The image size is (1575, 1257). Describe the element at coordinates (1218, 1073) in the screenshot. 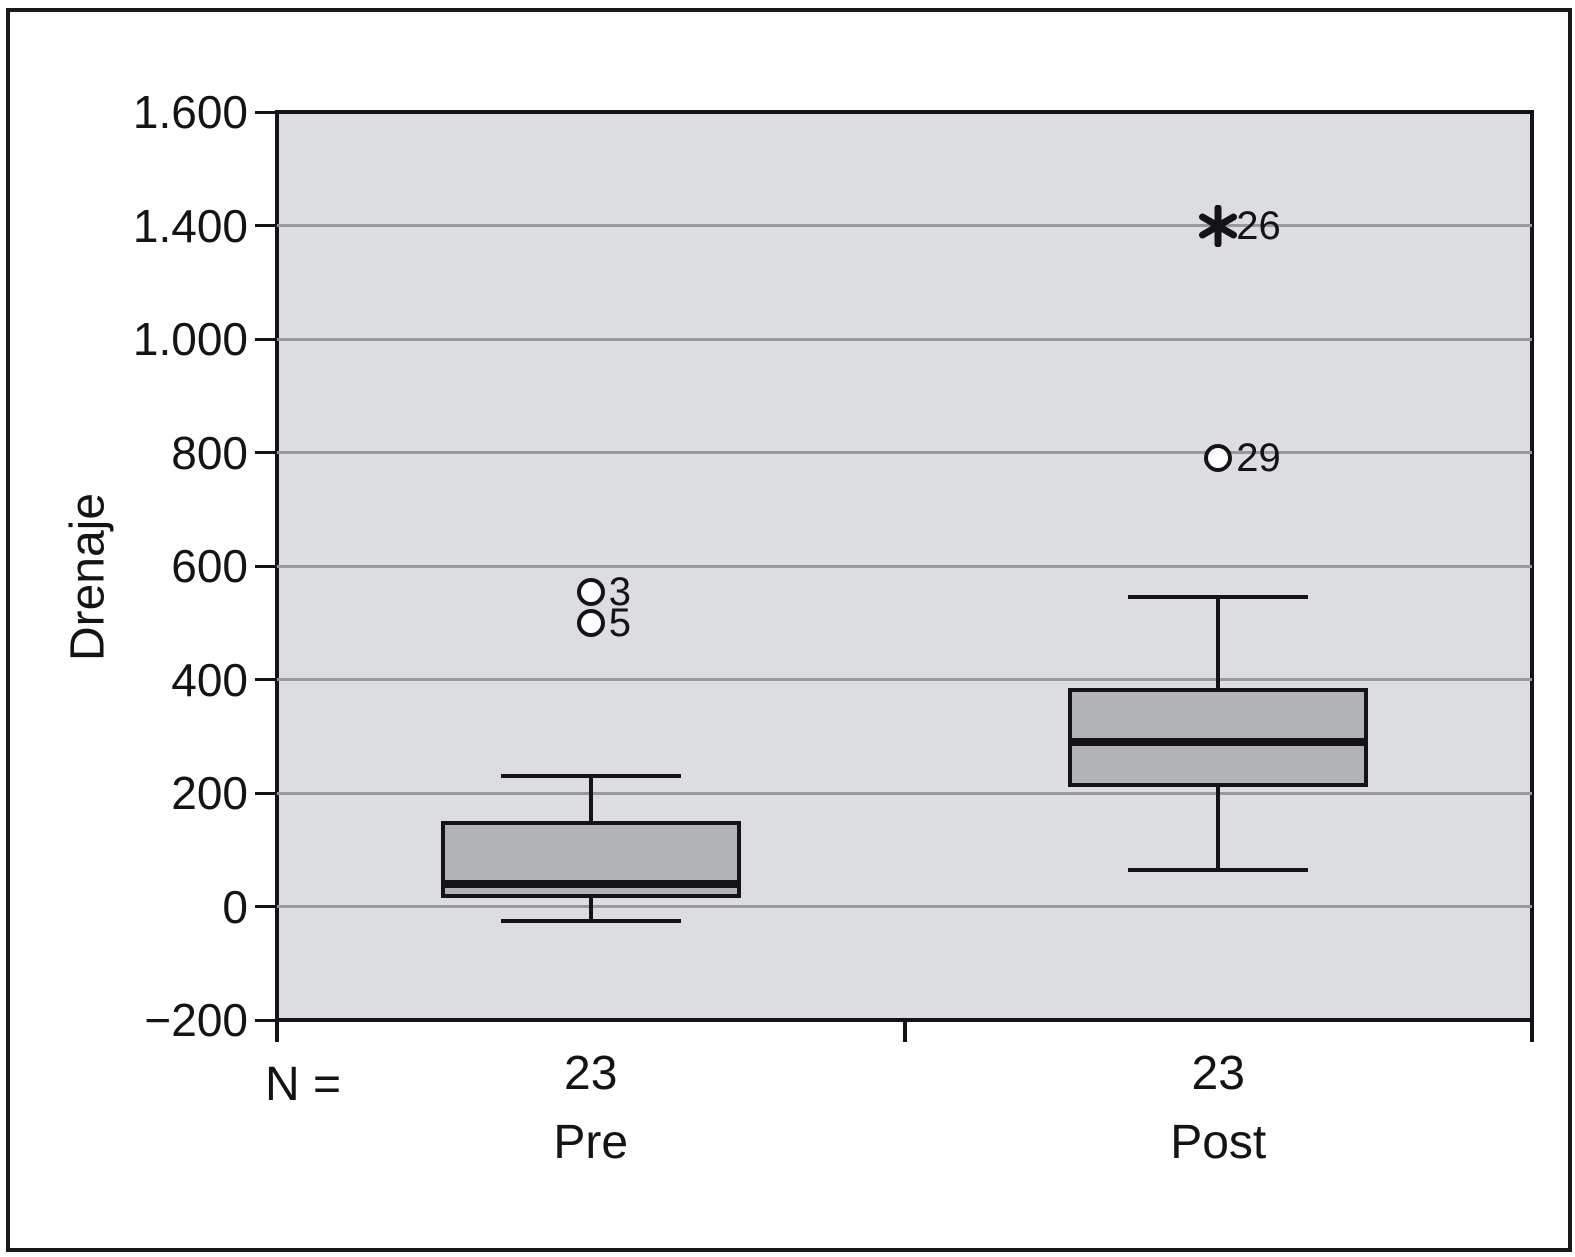

I see `group-n-value-post: 23` at that location.